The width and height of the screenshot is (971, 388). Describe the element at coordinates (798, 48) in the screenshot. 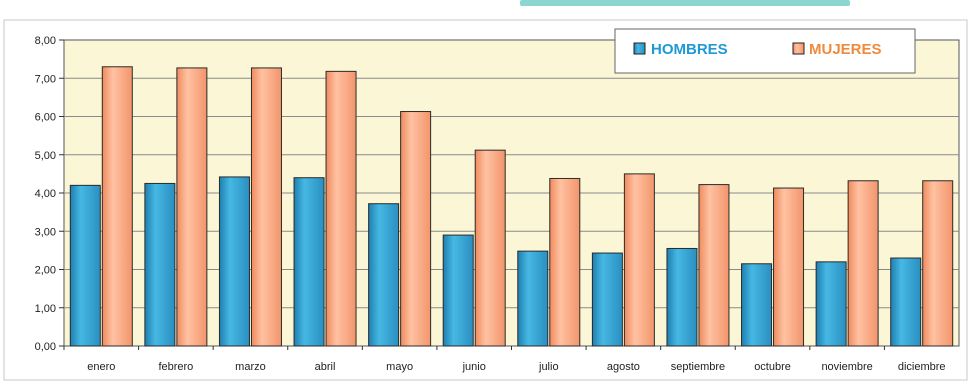

I see `legend-swatch-mujeres` at that location.